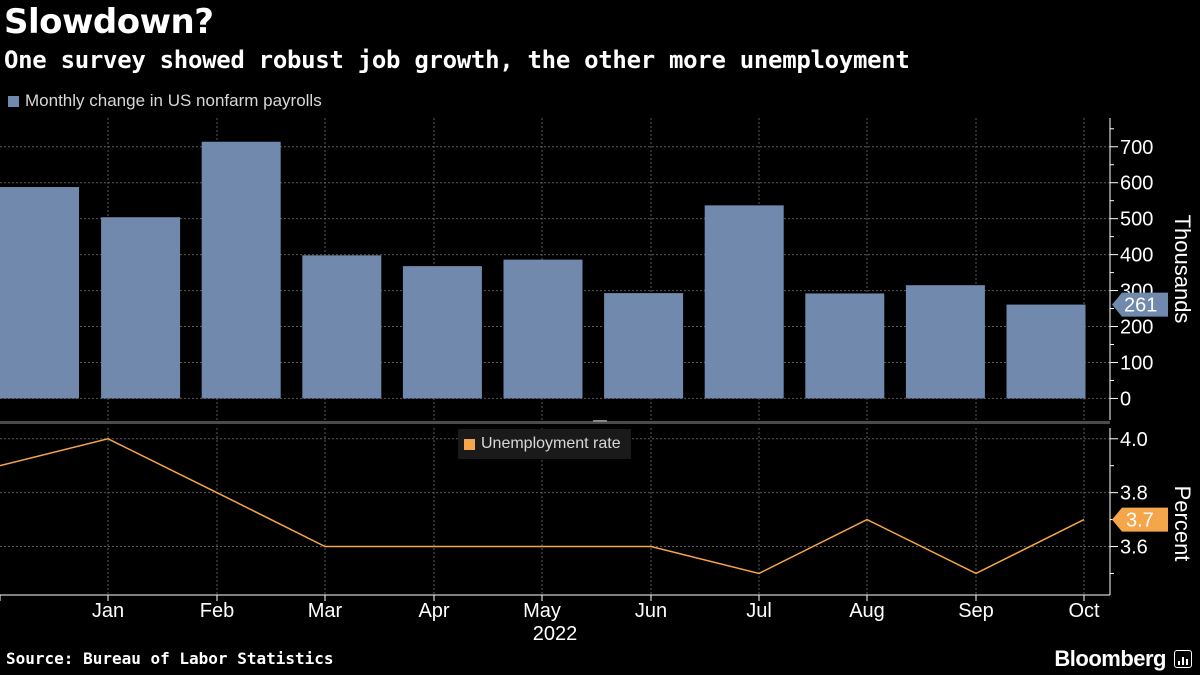 Image resolution: width=1200 pixels, height=675 pixels. I want to click on bar-oct, so click(1046, 351).